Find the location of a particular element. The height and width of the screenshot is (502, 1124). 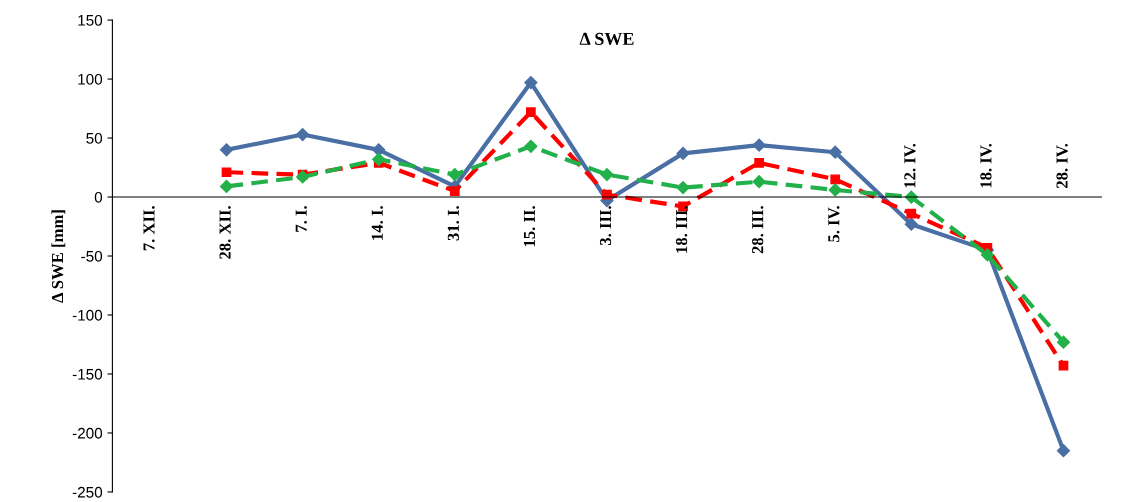

x-tick-label: 14. I. is located at coordinates (377, 223).